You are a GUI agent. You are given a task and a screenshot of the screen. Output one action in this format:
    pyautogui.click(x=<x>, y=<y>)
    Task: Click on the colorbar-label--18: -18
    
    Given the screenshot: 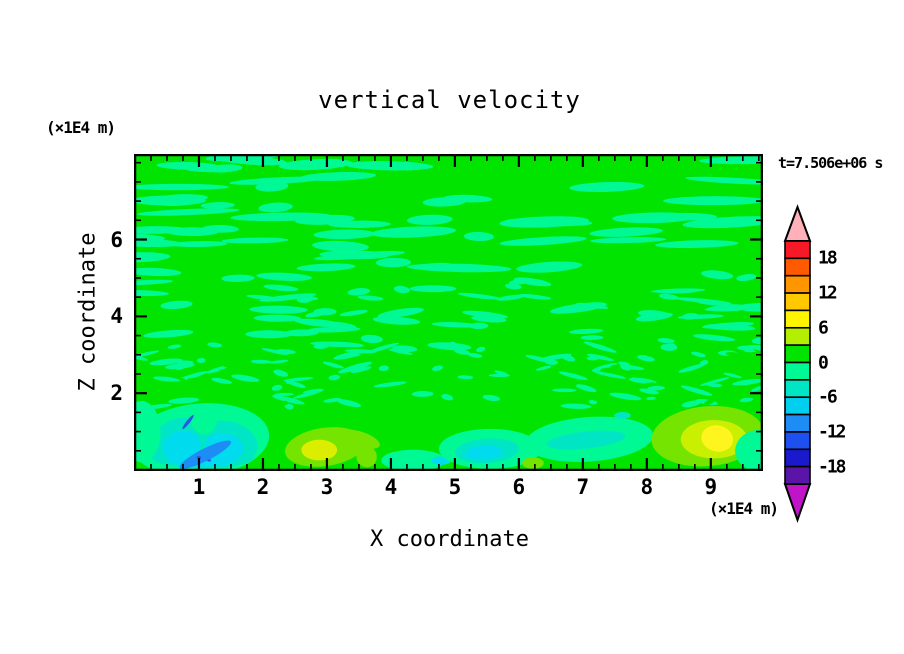 What is the action you would take?
    pyautogui.click(x=832, y=467)
    